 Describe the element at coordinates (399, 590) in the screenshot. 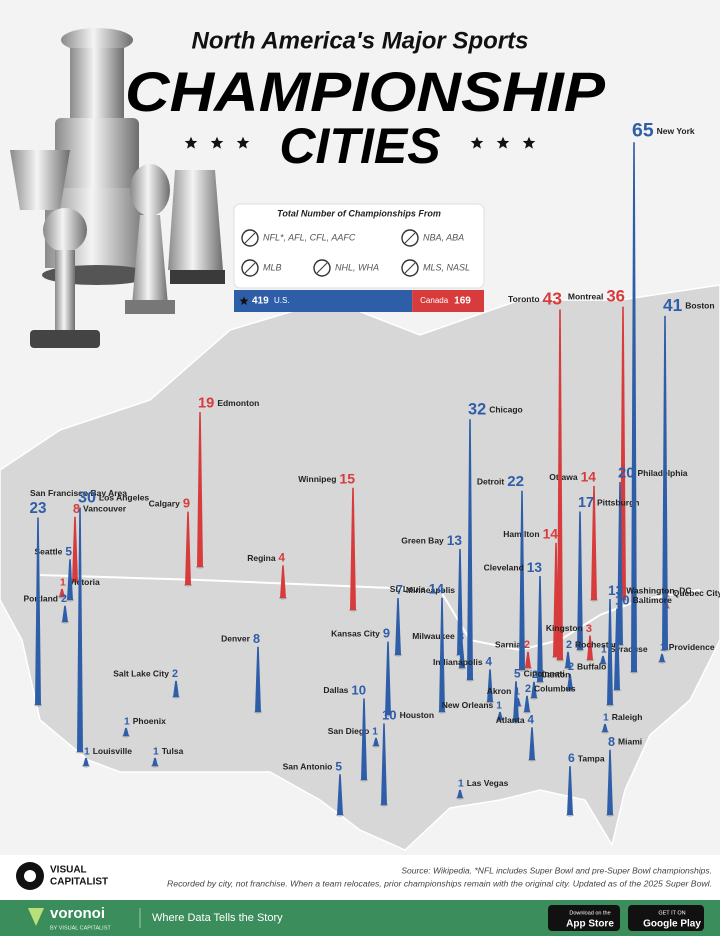

I see `city-value: 7` at that location.